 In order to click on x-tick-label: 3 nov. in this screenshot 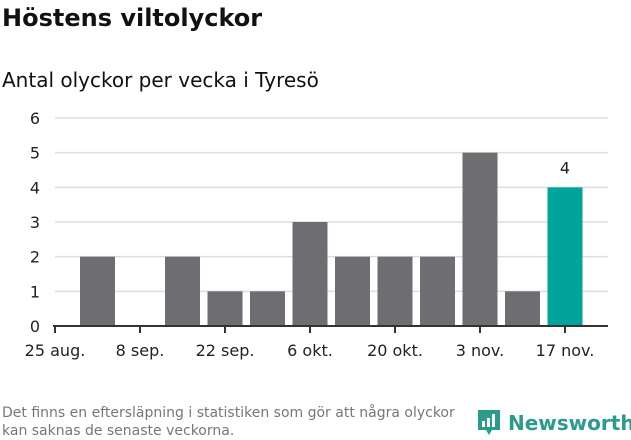, I will do `click(480, 350)`.